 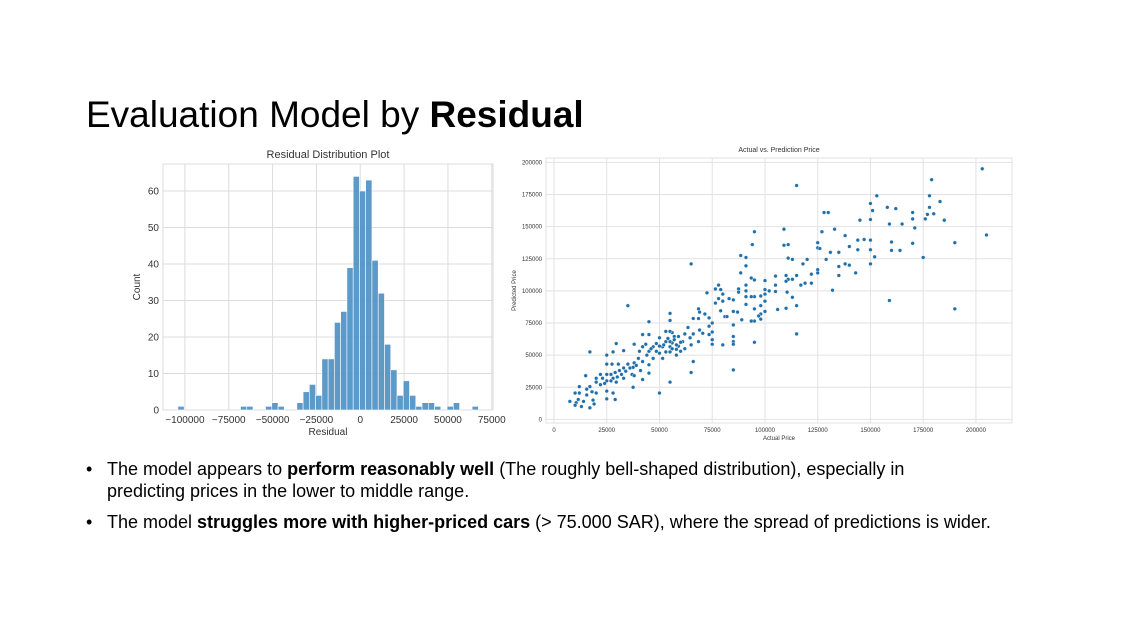 I want to click on slide-title: Evaluation Model by Residual, so click(x=335, y=115).